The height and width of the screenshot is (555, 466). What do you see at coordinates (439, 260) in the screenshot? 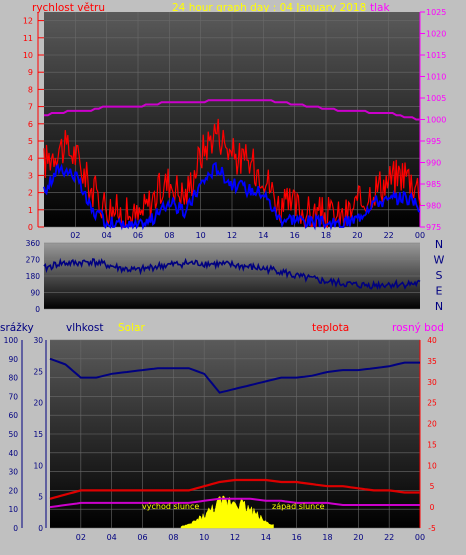
I see `compass-label: W` at bounding box center [439, 260].